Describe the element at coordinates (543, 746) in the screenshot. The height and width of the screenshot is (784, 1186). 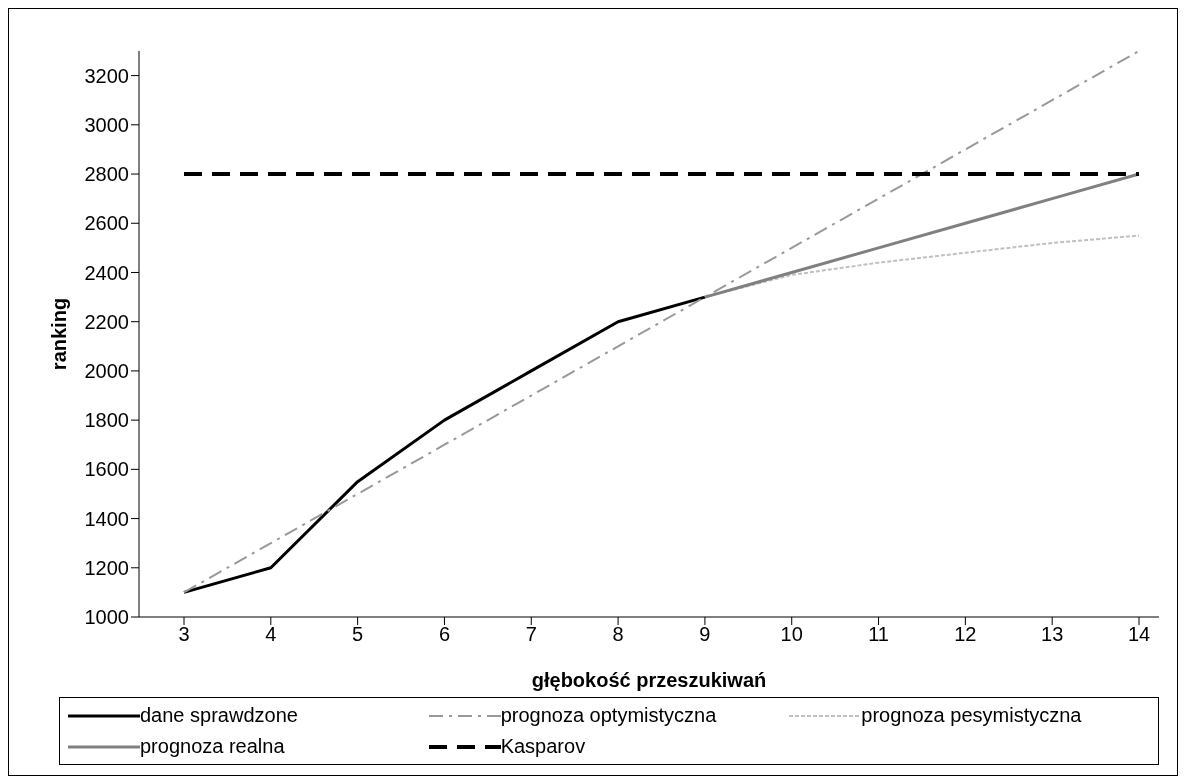
I see `legend-label: Kasparov` at that location.